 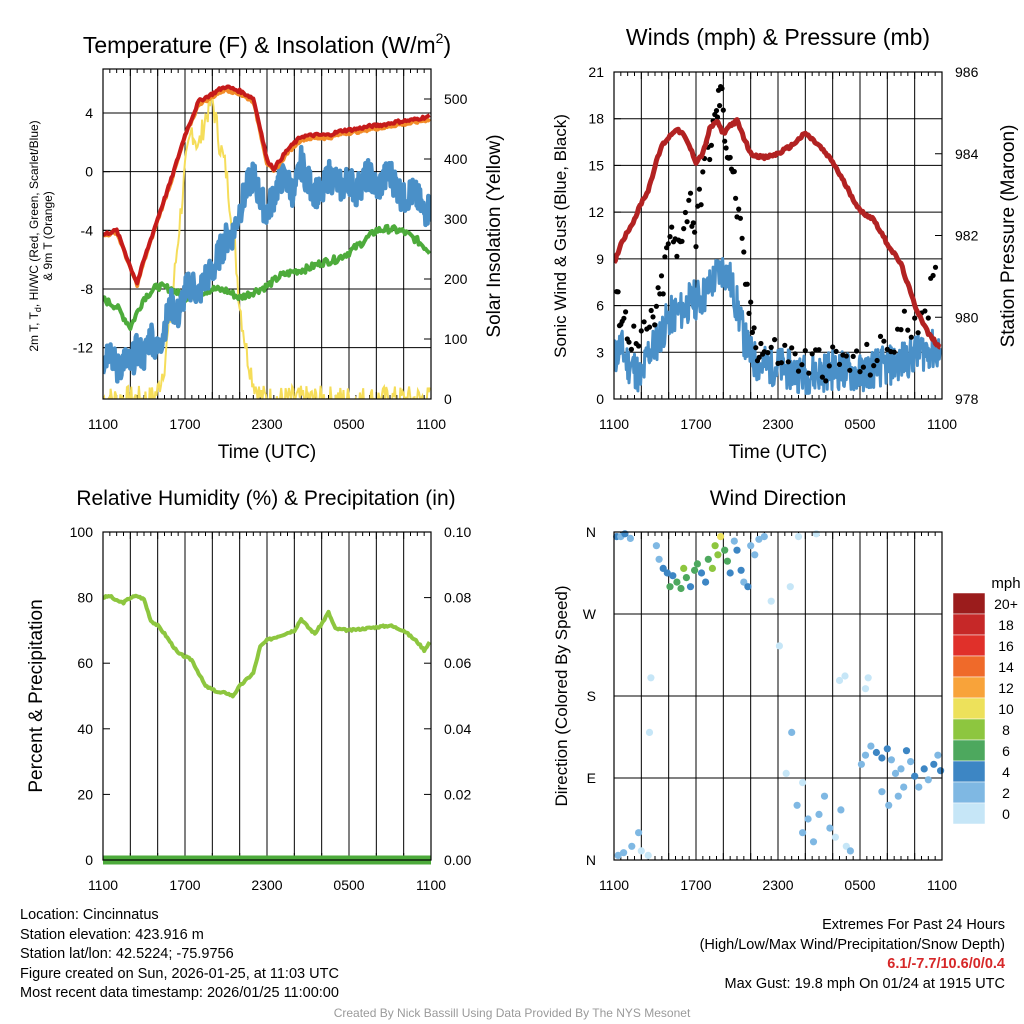 What do you see at coordinates (457, 663) in the screenshot?
I see `humidity-ytick-label-right: 0.06` at bounding box center [457, 663].